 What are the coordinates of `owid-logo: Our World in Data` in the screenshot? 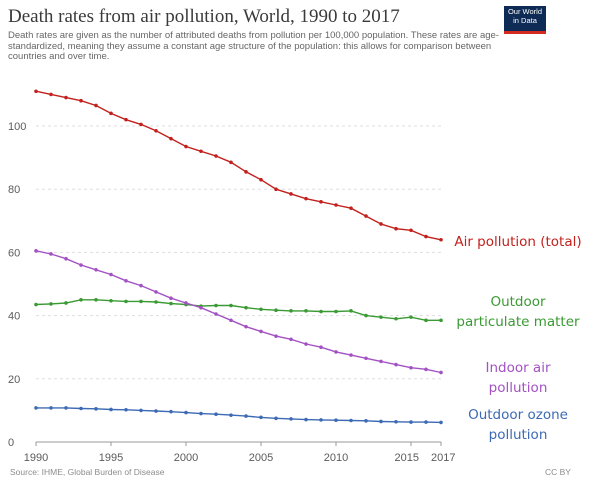 It's located at (525, 20).